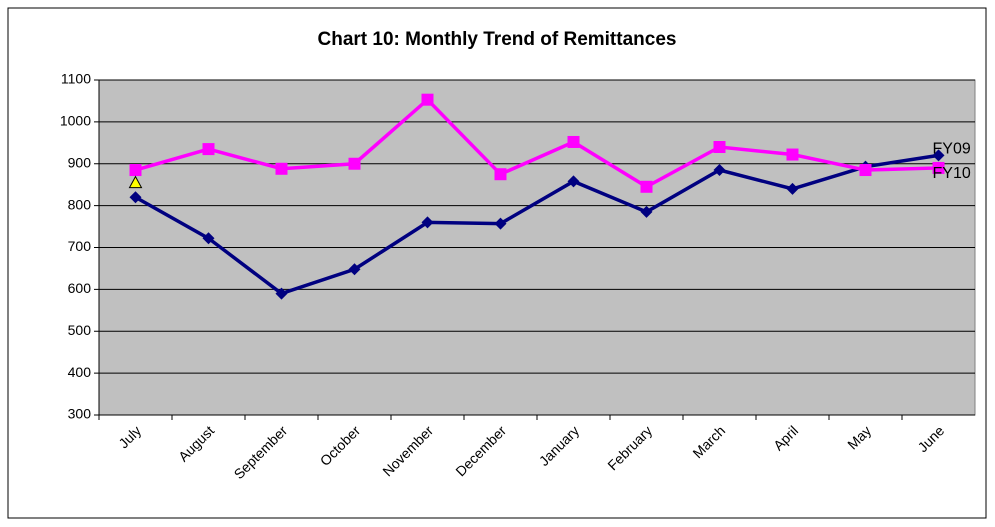 This screenshot has width=995, height=527. Describe the element at coordinates (497, 39) in the screenshot. I see `chart-title: Chart 10: Monthly Trend of Remittances` at that location.